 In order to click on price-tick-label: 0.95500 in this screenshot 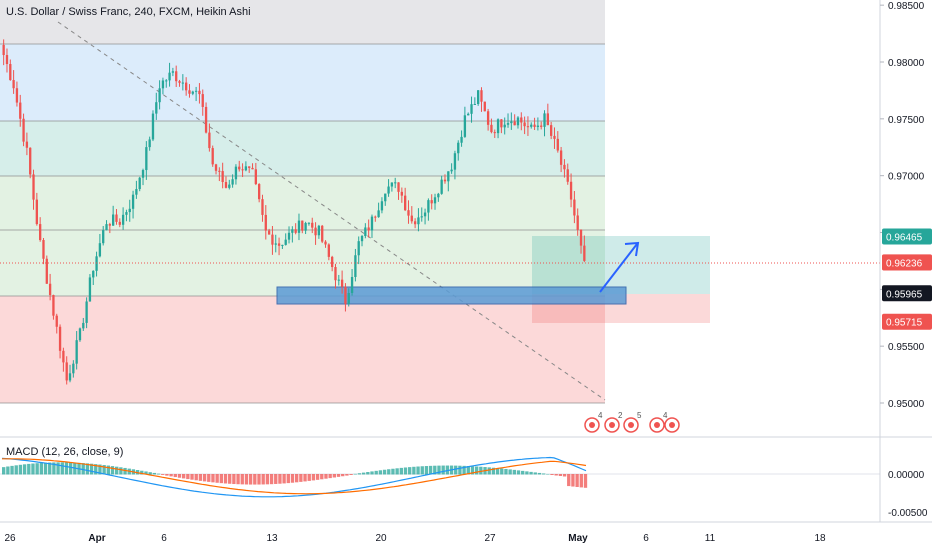, I will do `click(906, 347)`.